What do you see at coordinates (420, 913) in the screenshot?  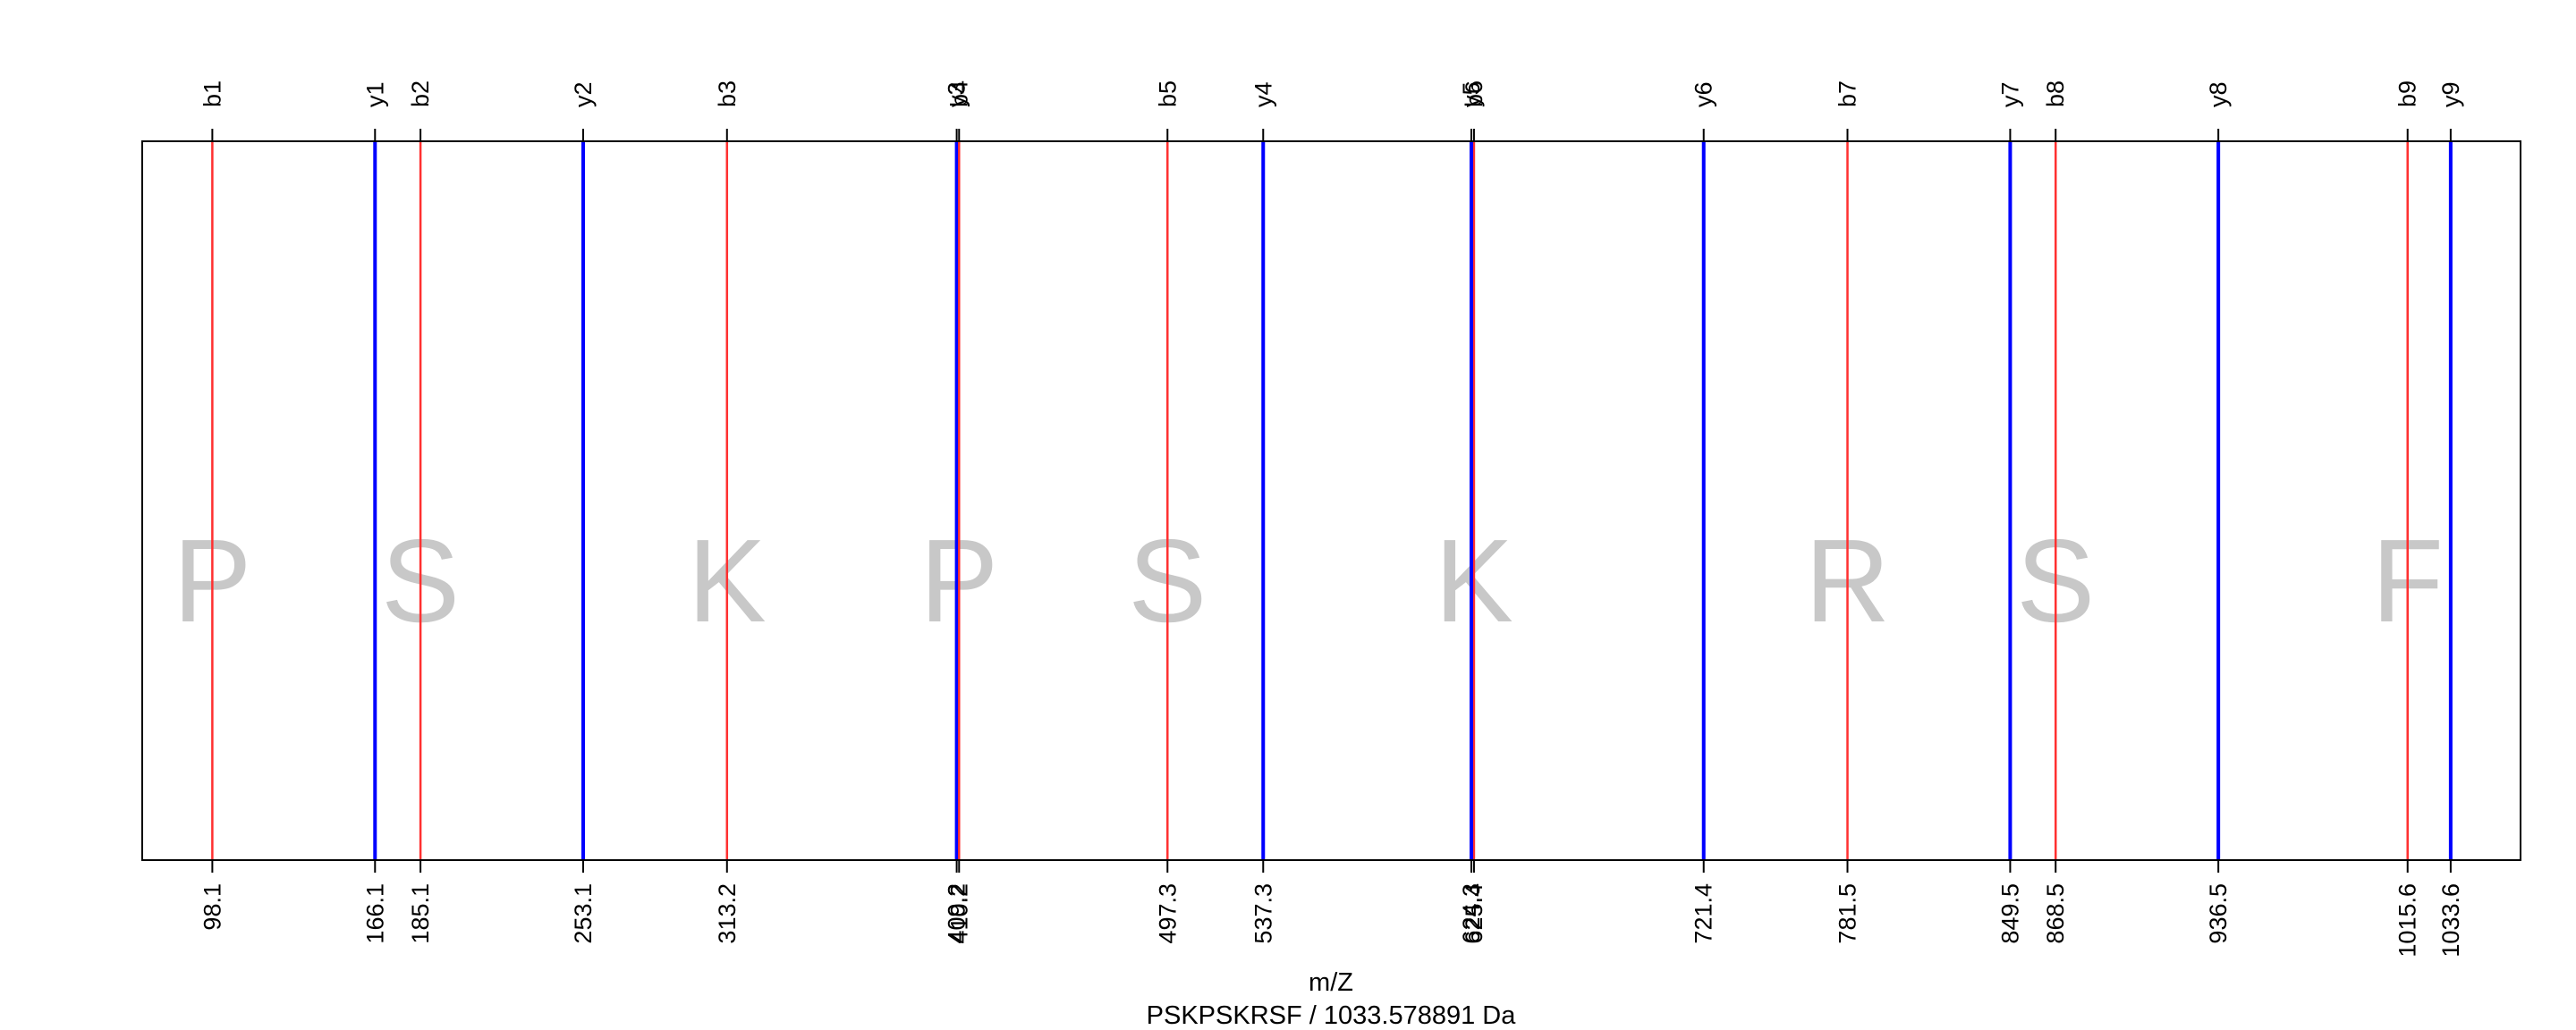 I see `mz-tick-label: 185.1` at bounding box center [420, 913].